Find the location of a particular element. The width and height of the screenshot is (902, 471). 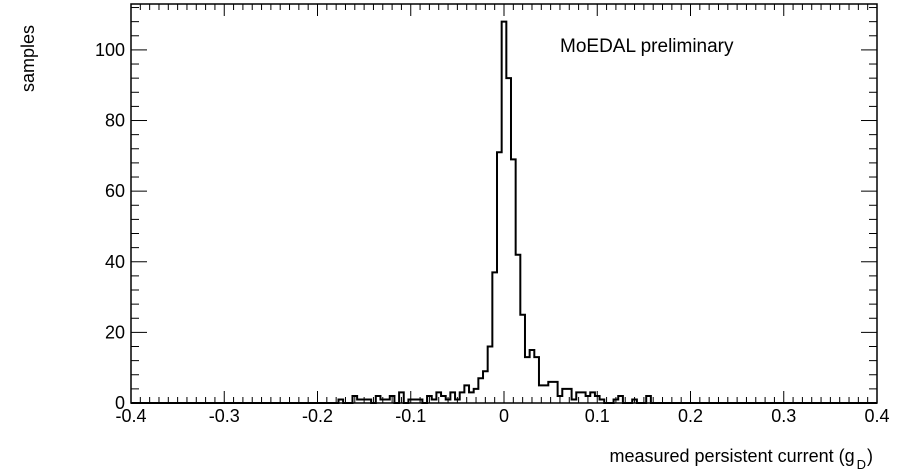

y-tick-label: 60 is located at coordinates (115, 191).